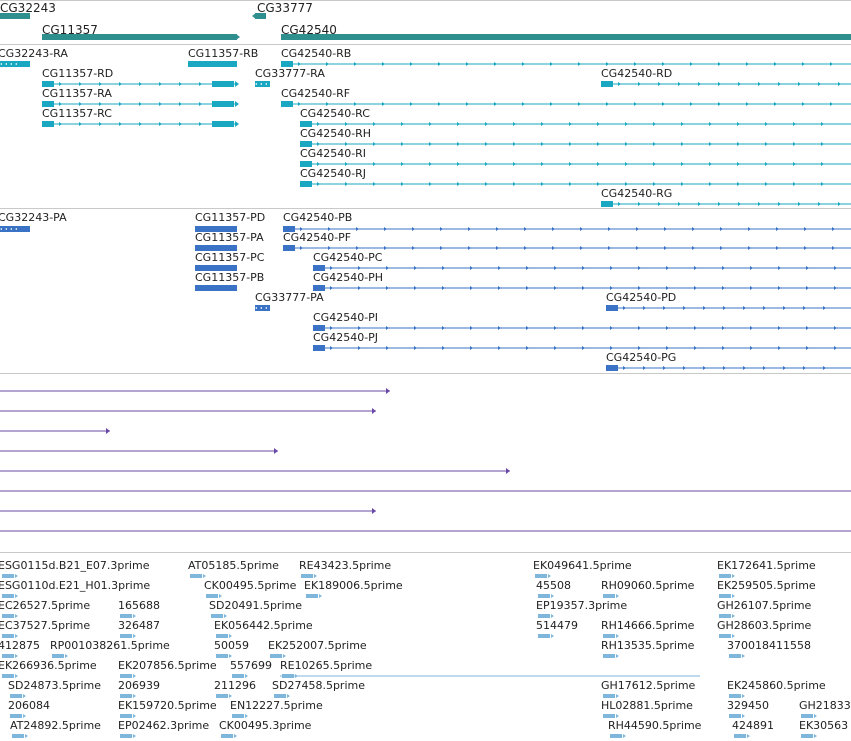 The width and height of the screenshot is (851, 741). Describe the element at coordinates (110, 645) in the screenshot. I see `est-label: RP001038261.5prime` at that location.